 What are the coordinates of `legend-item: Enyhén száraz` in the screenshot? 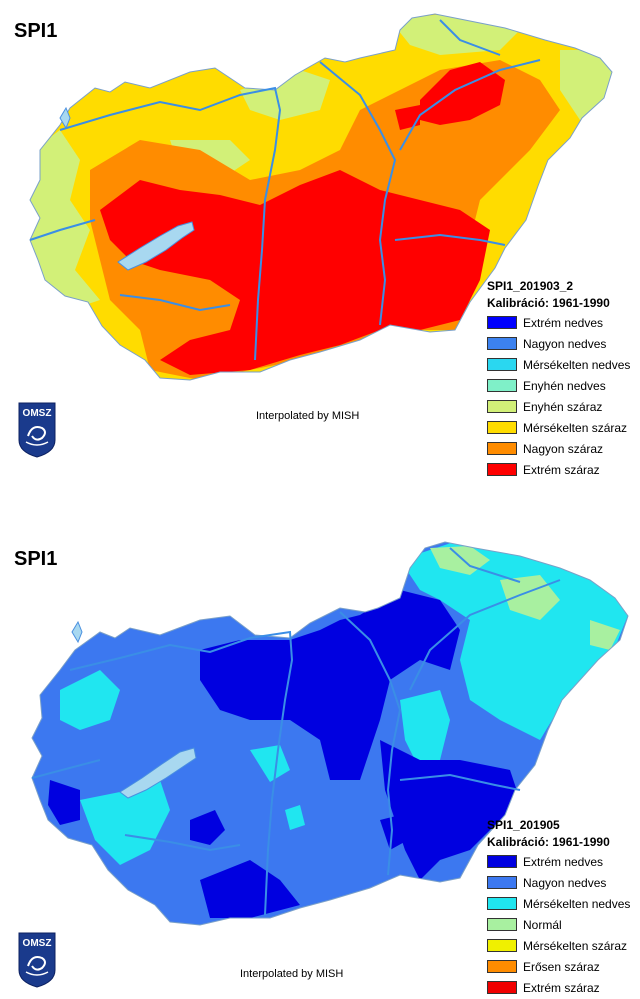 It's located at (558, 406).